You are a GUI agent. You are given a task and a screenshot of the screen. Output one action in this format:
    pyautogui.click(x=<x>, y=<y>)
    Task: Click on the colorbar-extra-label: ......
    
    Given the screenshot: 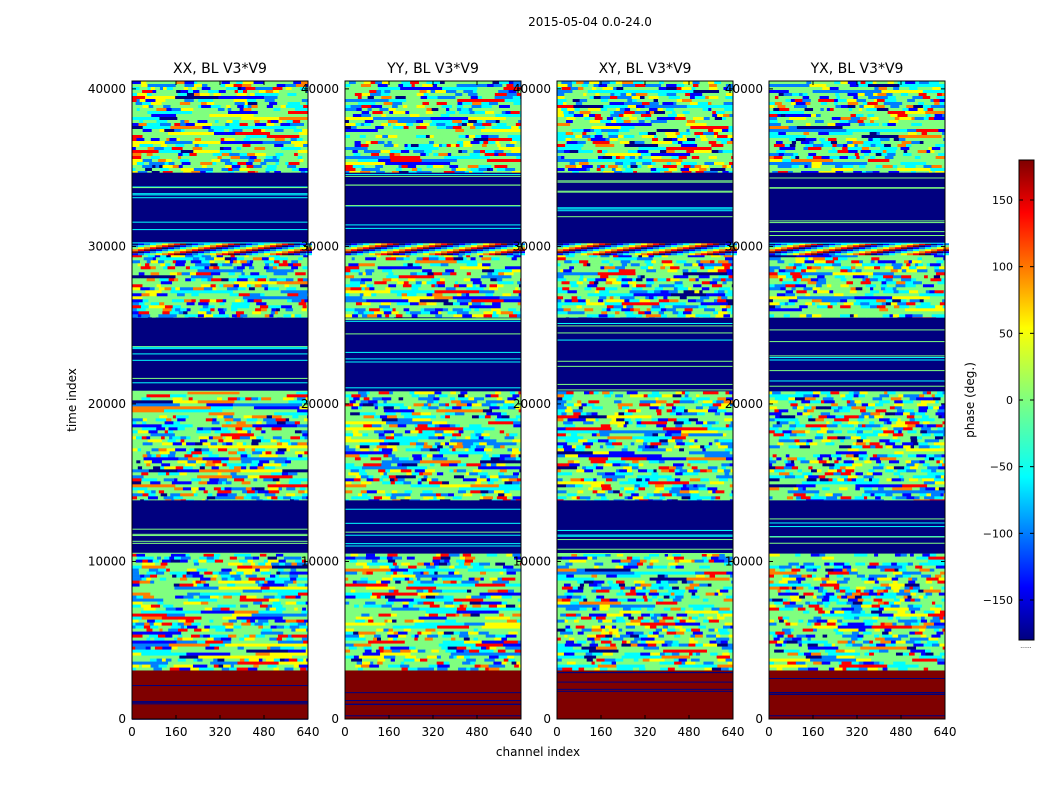 What is the action you would take?
    pyautogui.click(x=1026, y=646)
    